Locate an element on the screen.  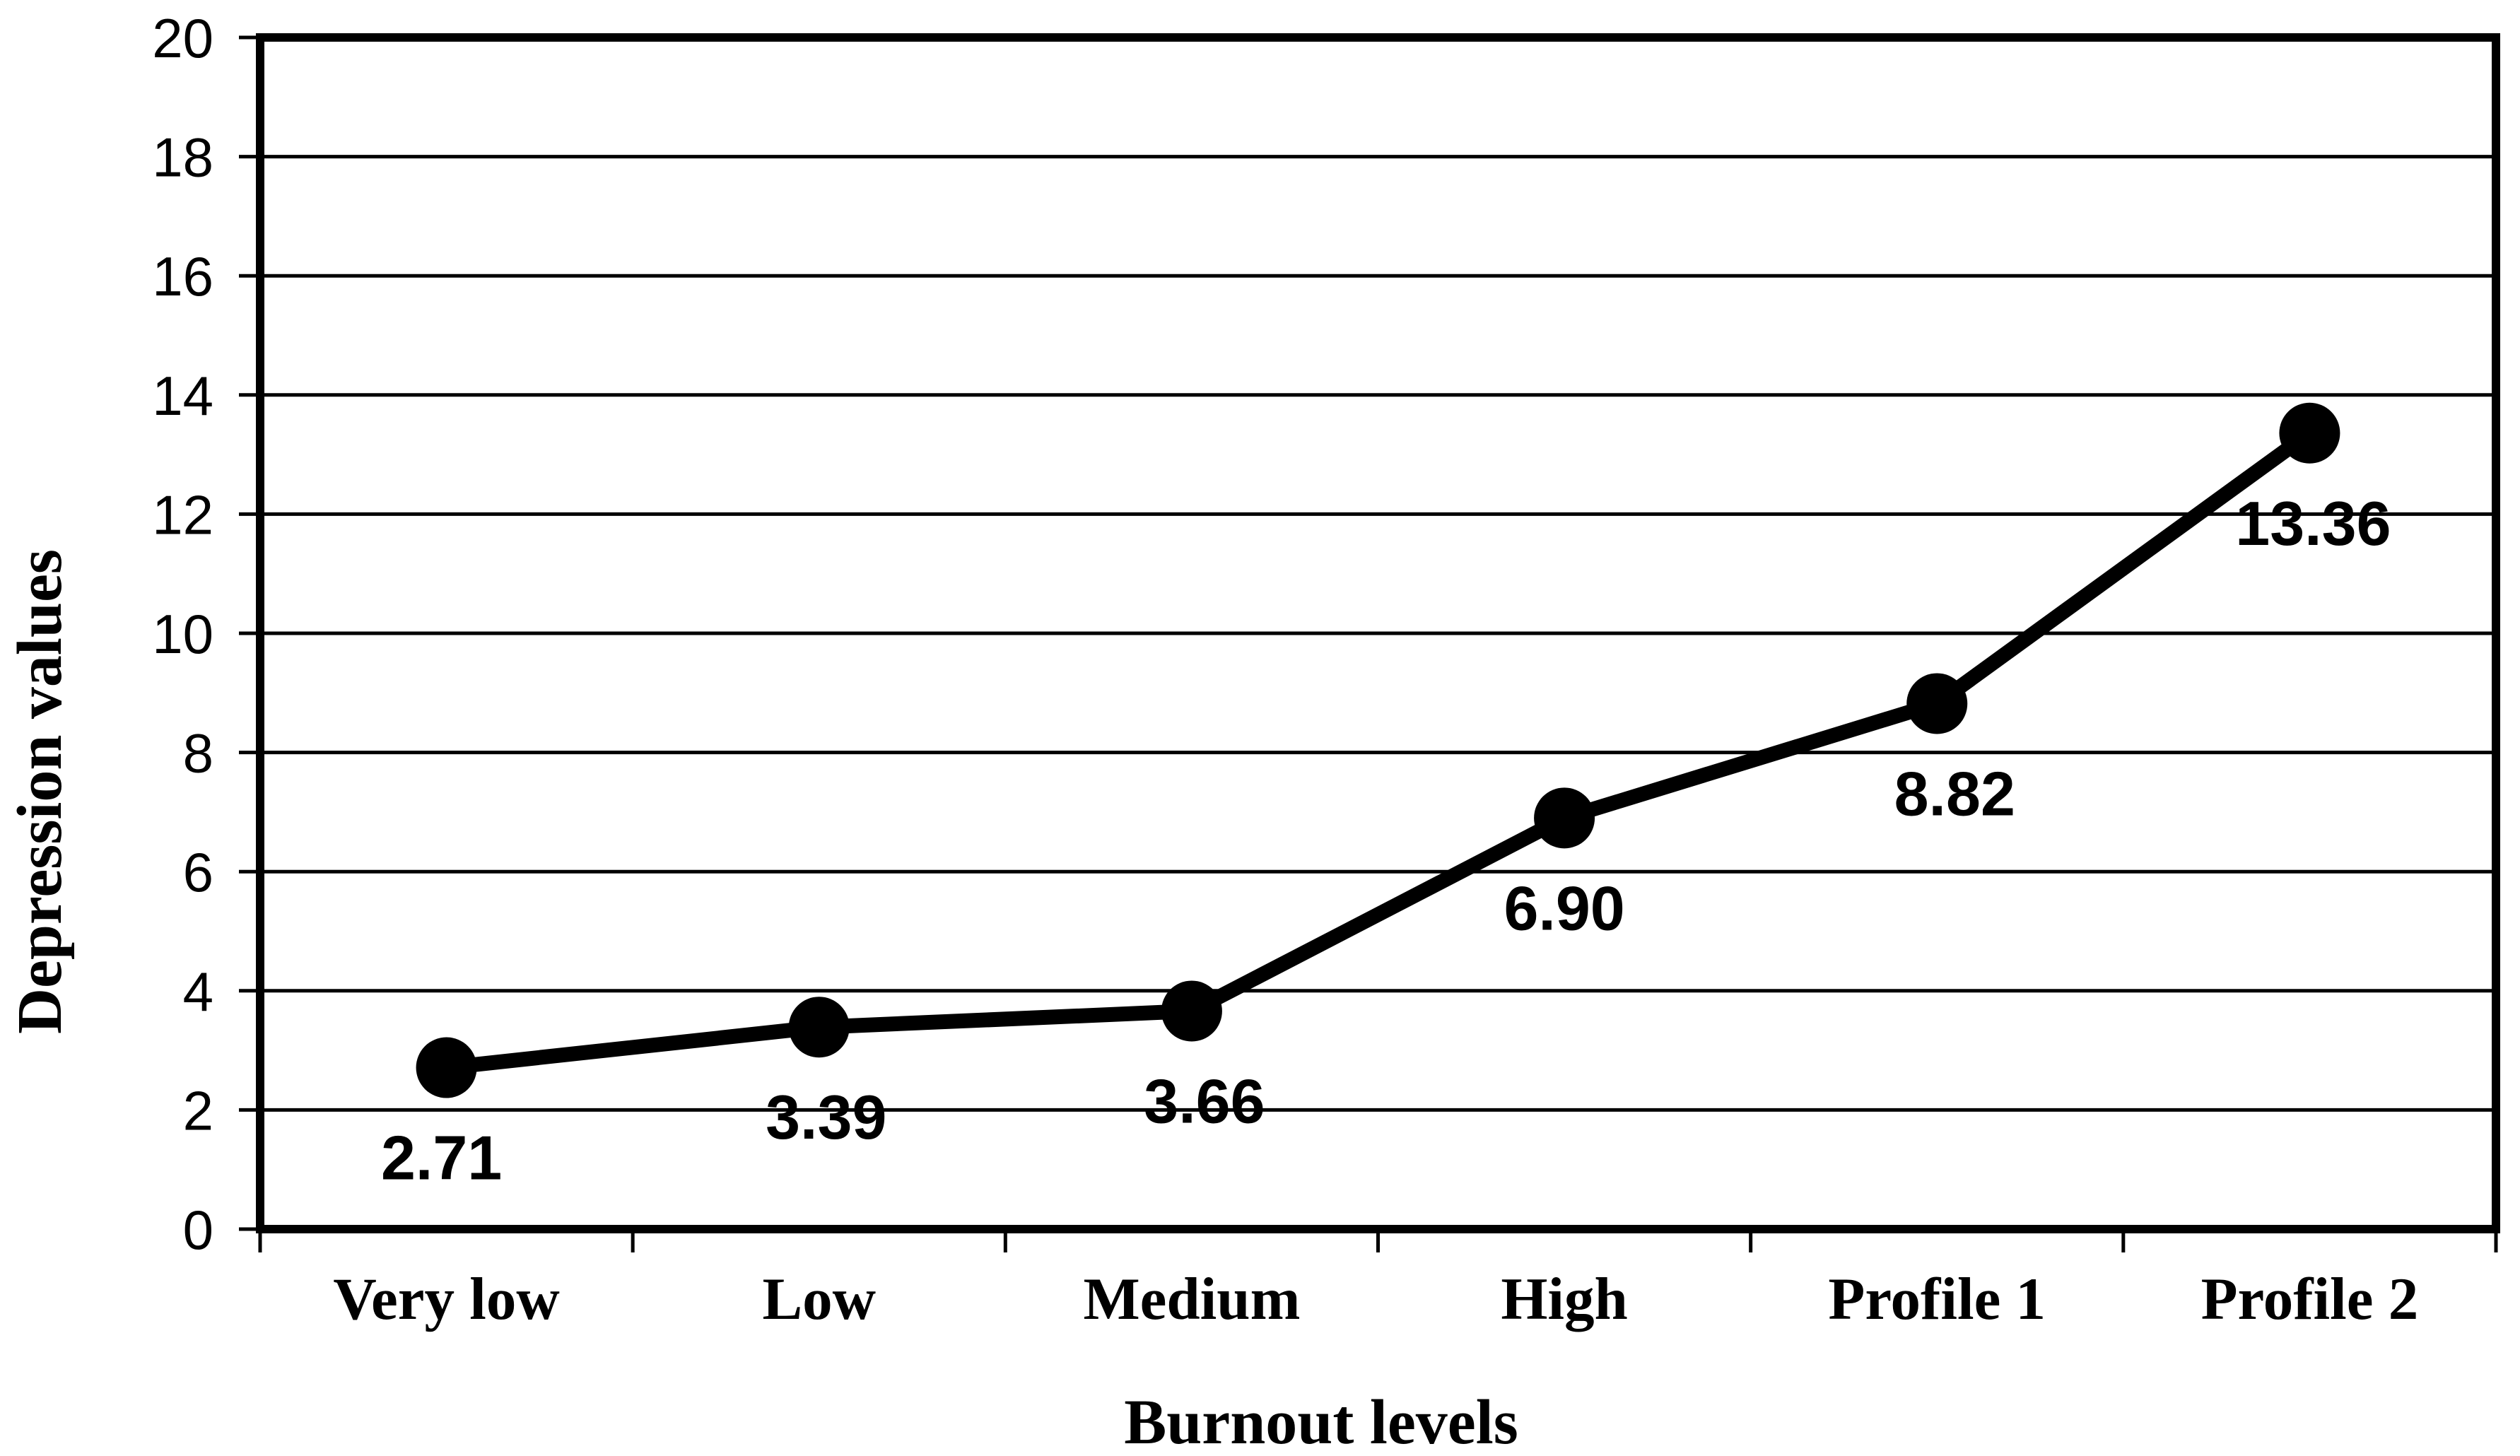
x-axis-title: Burnout levels is located at coordinates (1321, 1422).